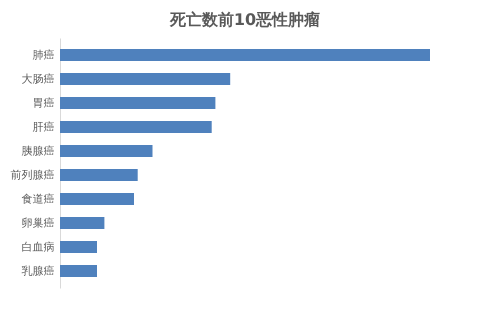 The image size is (482, 322). I want to click on y-tick-label: 大肠癌, so click(38, 79).